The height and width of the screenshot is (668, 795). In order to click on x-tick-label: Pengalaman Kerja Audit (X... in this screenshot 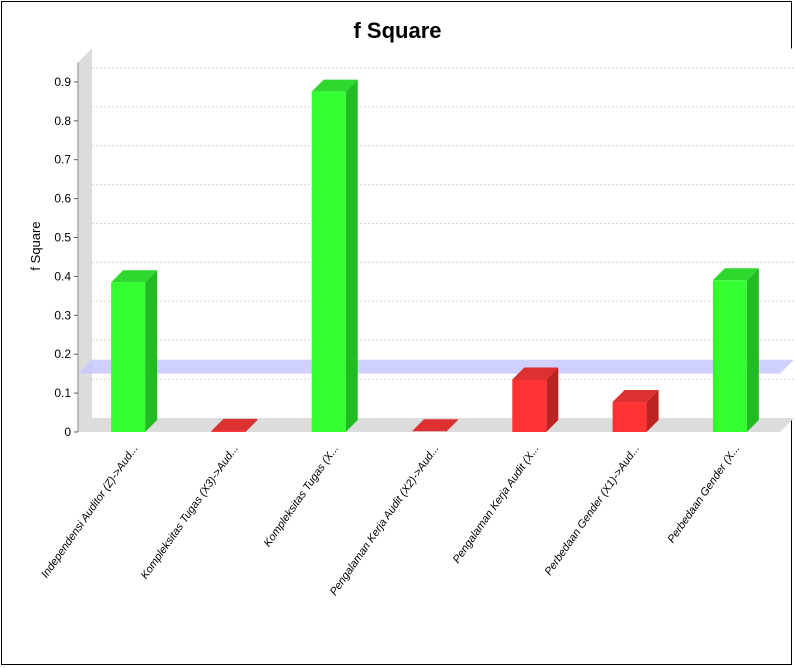, I will do `click(496, 504)`.